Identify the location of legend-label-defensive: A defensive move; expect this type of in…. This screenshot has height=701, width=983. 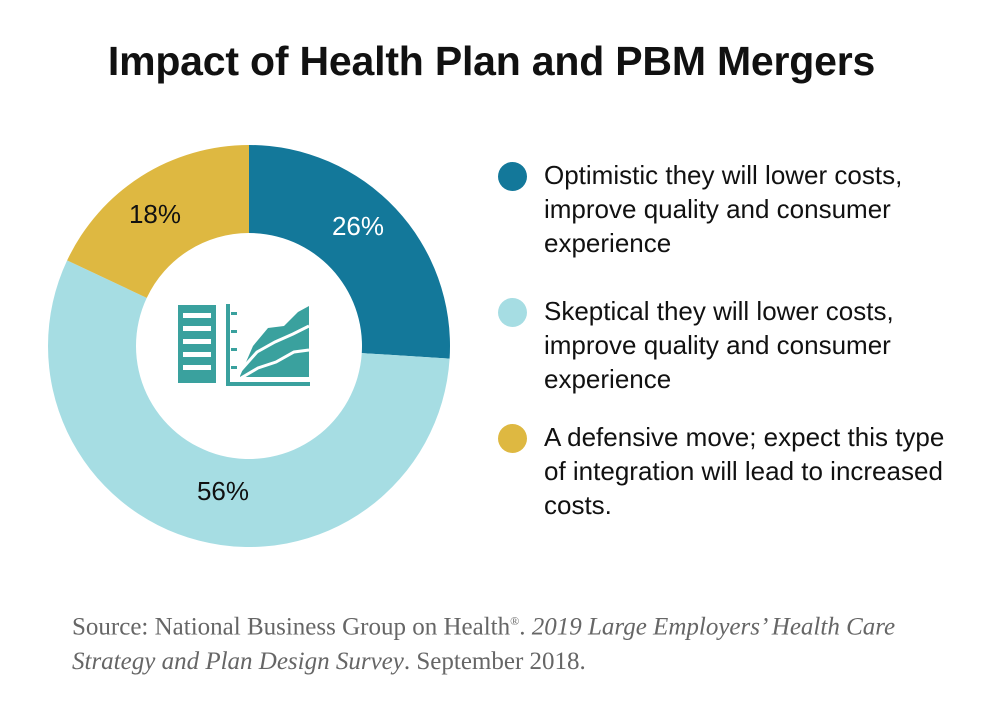
(744, 471).